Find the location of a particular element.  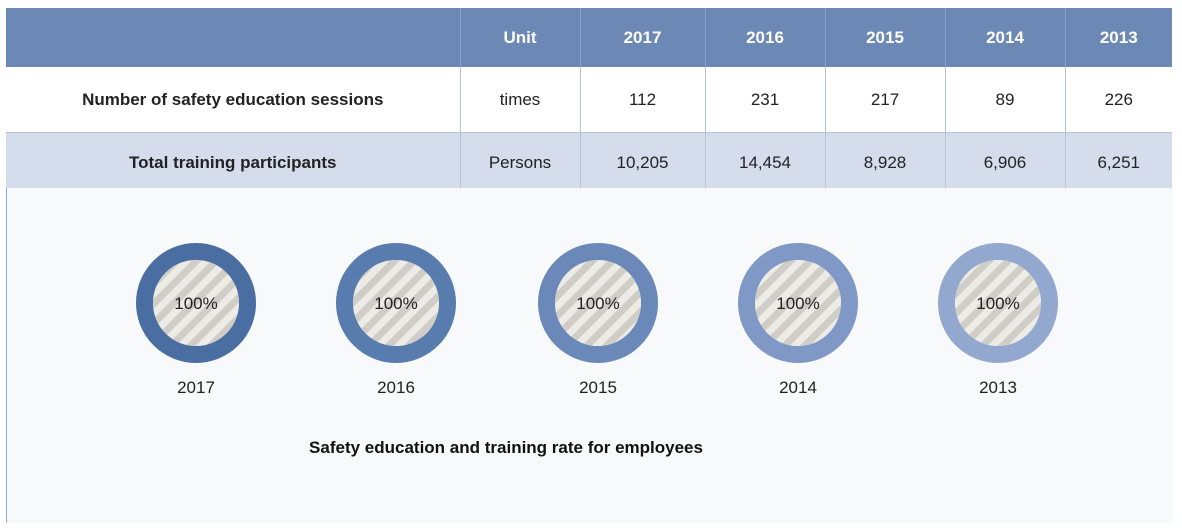

header-cell: Unit is located at coordinates (519, 37).